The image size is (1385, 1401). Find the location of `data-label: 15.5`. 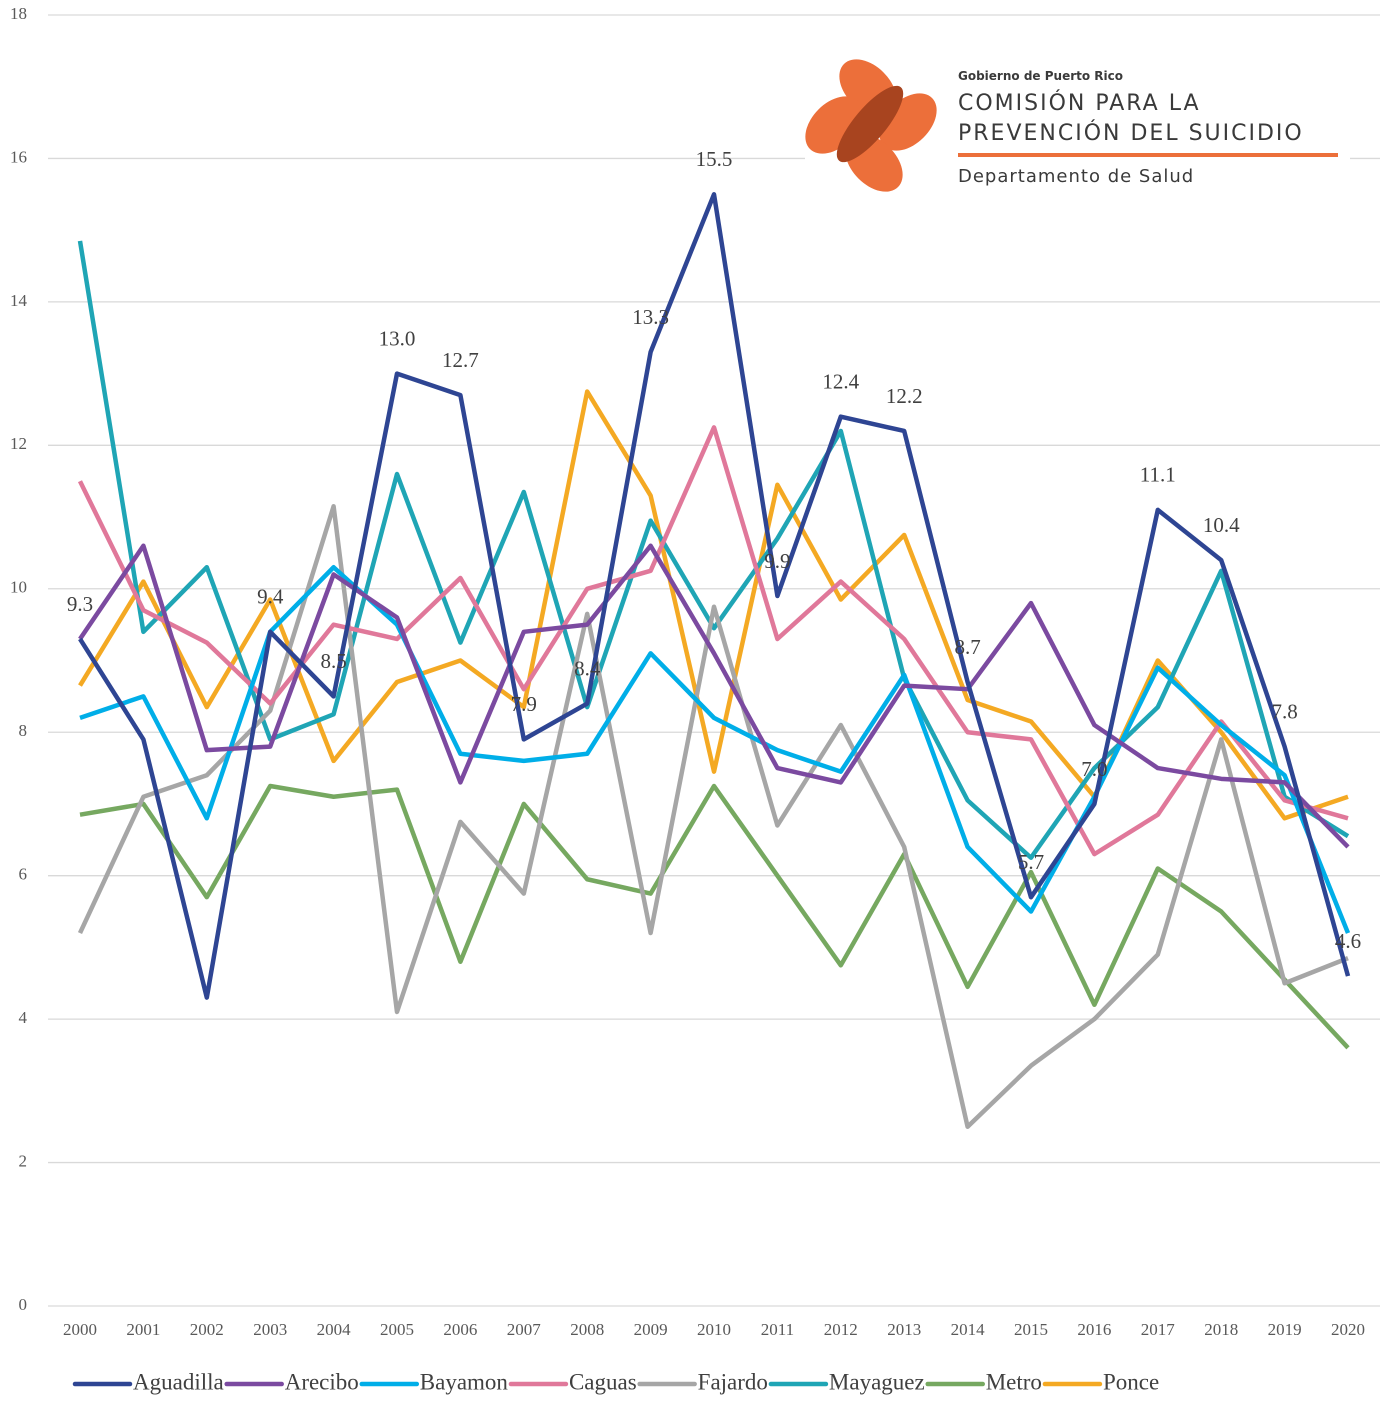

data-label: 15.5 is located at coordinates (714, 159).